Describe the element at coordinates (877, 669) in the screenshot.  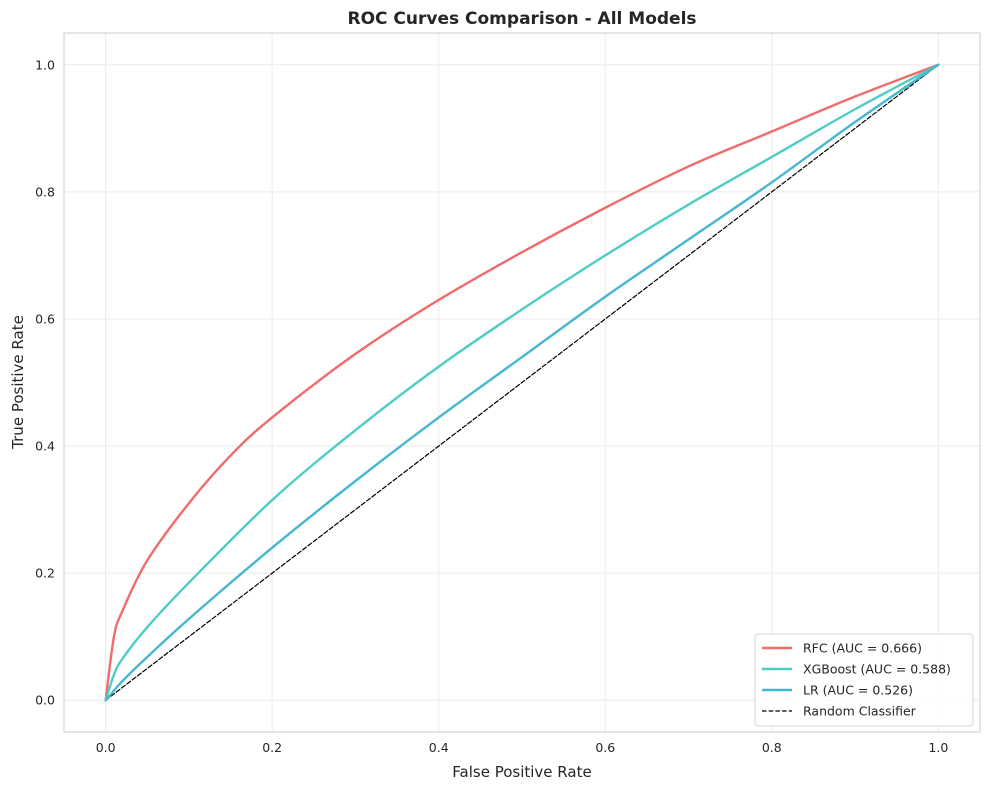
I see `legend-label: XGBoost (AUC = 0.588)` at that location.